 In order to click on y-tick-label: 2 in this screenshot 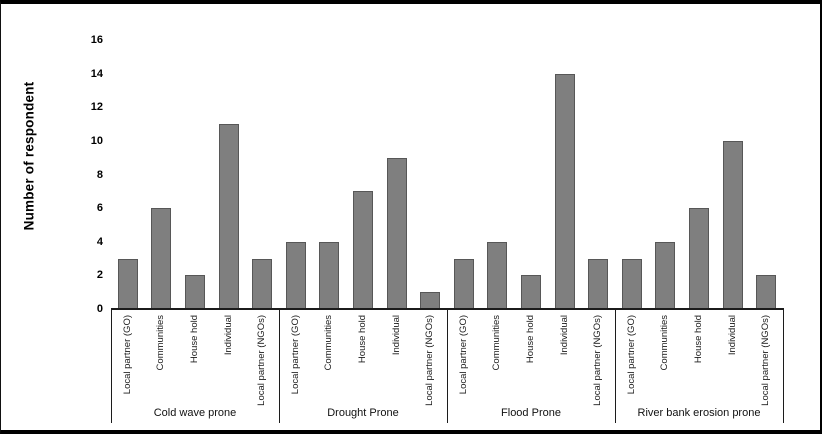, I will do `click(99, 275)`.